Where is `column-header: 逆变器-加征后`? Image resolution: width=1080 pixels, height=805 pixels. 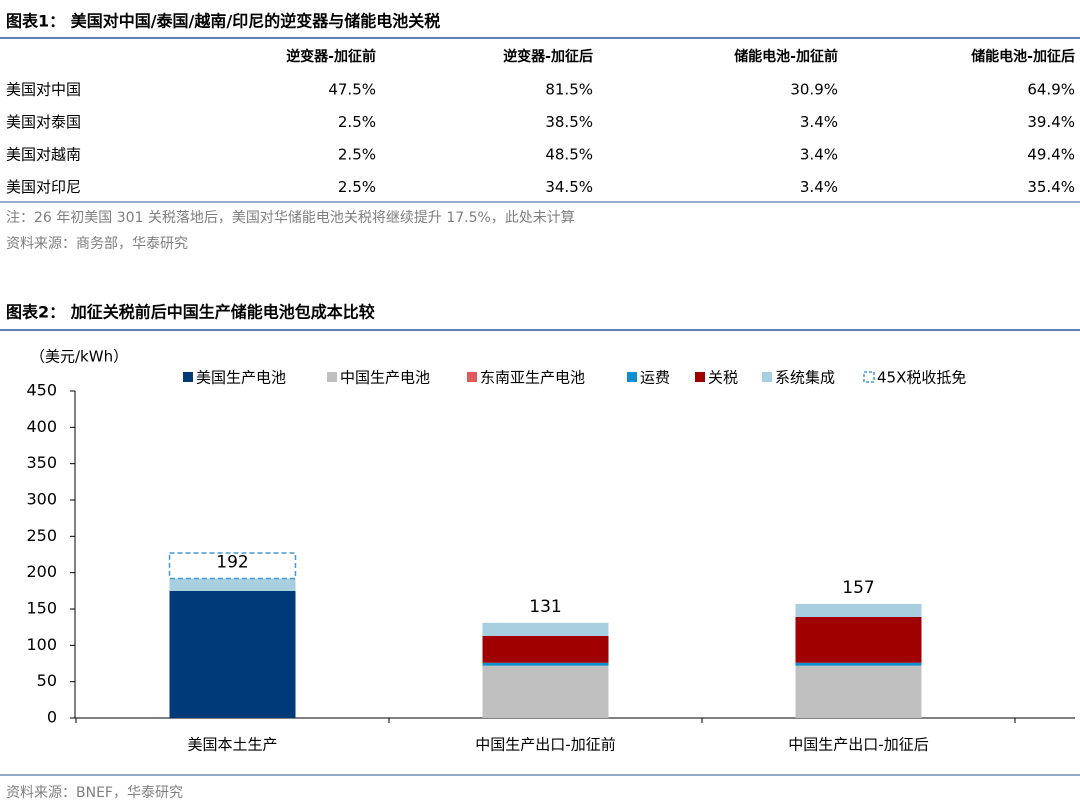
column-header: 逆变器-加征后 is located at coordinates (548, 56).